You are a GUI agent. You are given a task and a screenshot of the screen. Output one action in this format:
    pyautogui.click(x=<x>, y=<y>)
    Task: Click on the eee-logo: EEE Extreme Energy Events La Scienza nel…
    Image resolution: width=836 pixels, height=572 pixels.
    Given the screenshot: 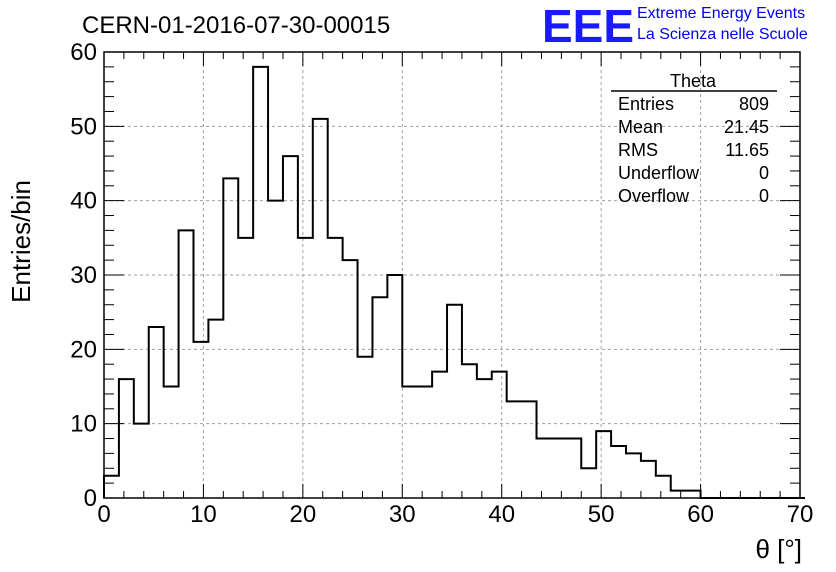 What is the action you would take?
    pyautogui.click(x=675, y=26)
    